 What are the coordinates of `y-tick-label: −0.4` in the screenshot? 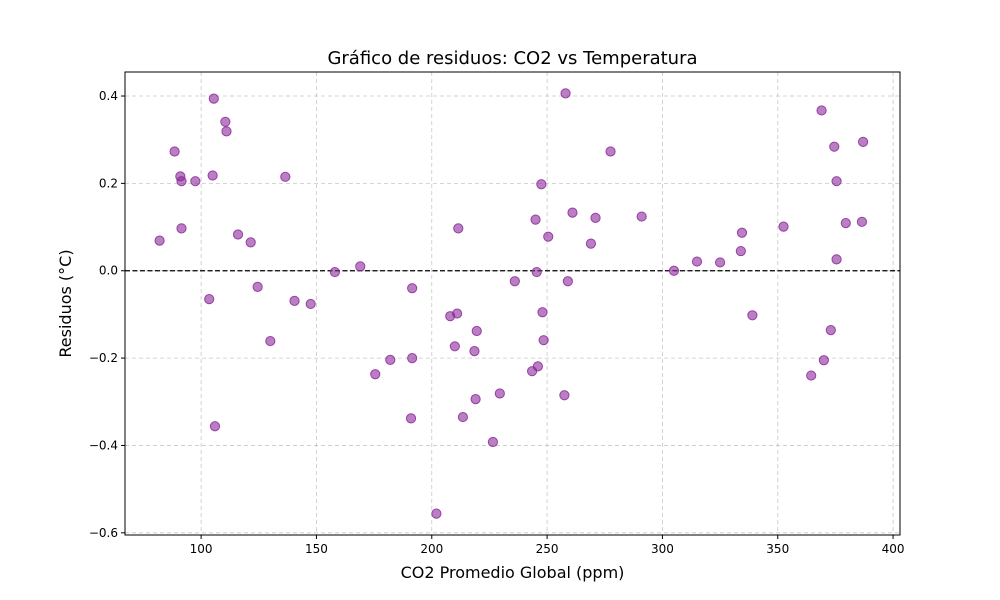 It's located at (103, 445).